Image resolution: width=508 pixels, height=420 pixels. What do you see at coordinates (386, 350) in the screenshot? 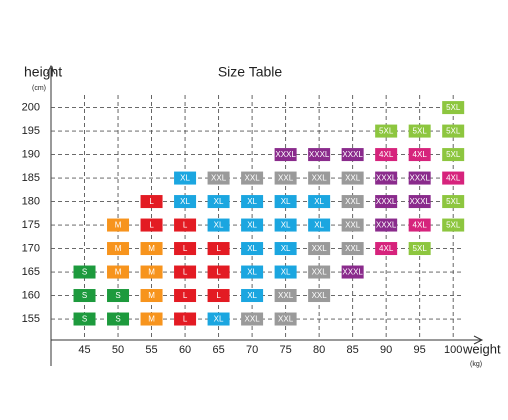
I see `x-tick-label: 90` at bounding box center [386, 350].